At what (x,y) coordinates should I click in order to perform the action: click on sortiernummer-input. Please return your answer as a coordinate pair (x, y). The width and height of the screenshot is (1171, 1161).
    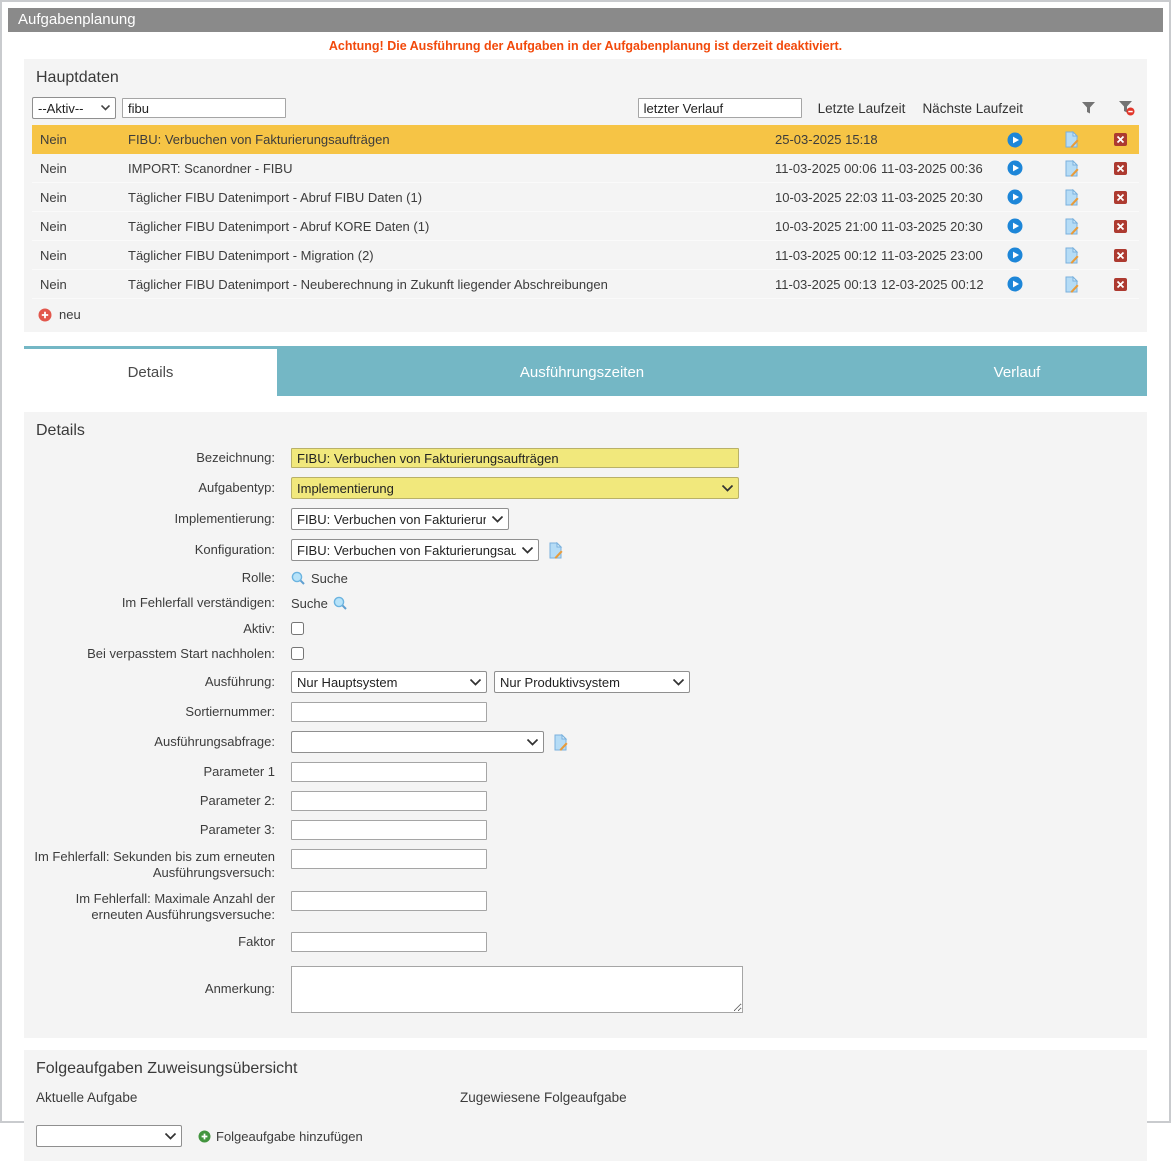
    Looking at the image, I should click on (389, 712).